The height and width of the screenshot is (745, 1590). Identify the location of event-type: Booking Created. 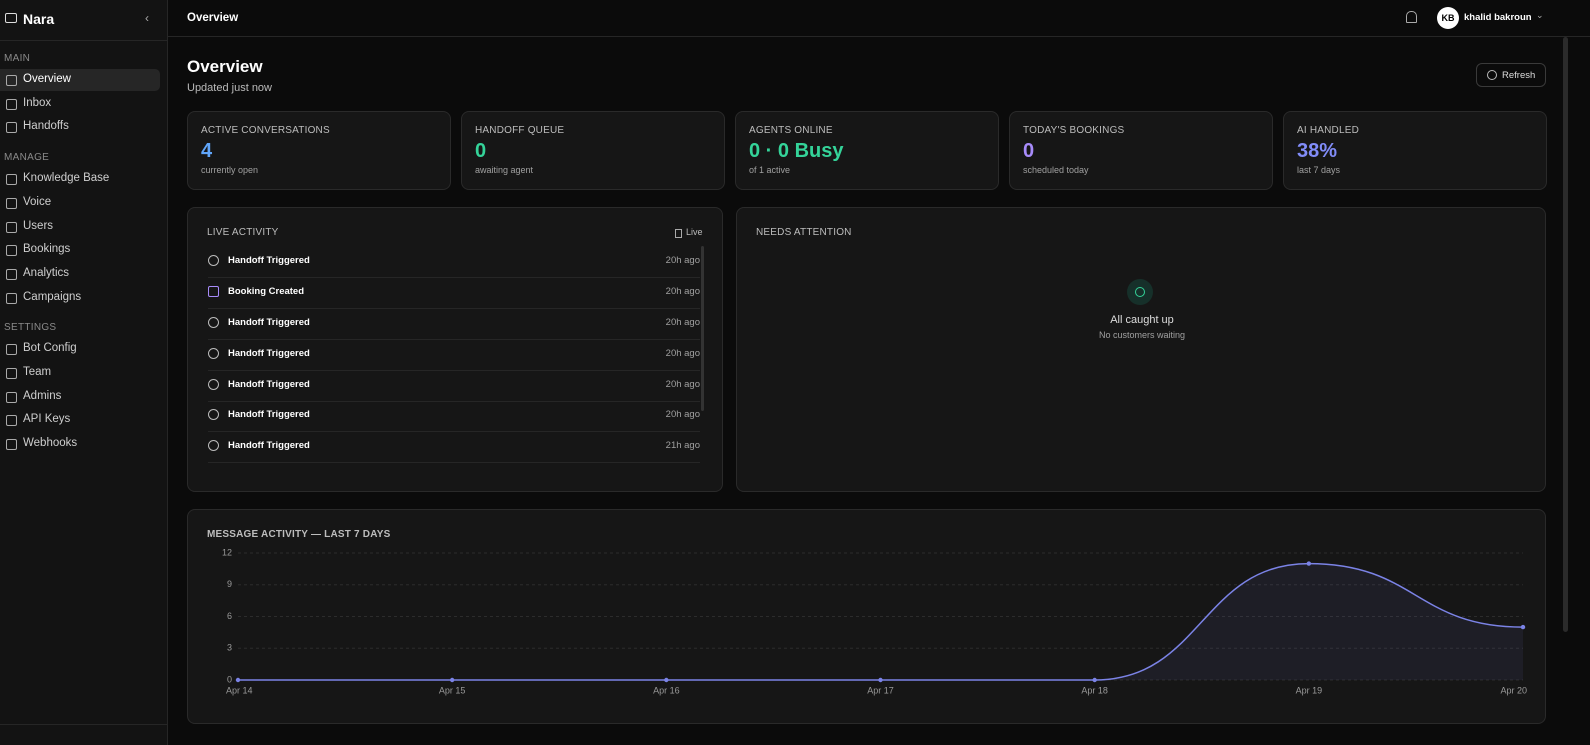
(266, 291).